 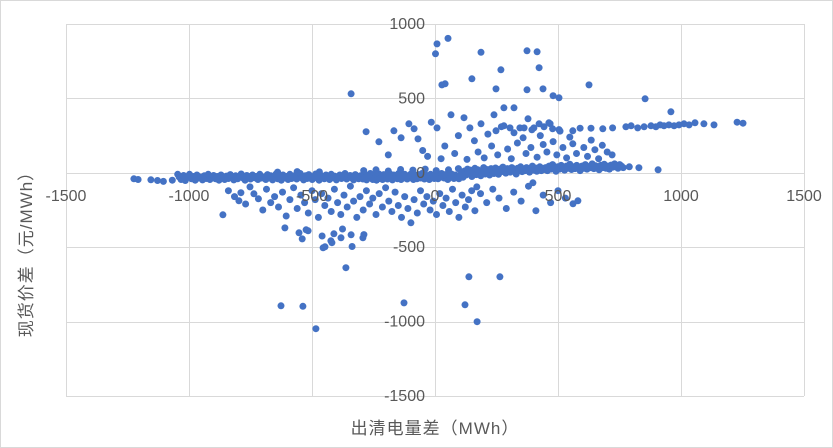 What do you see at coordinates (804, 196) in the screenshot?
I see `x-tick-label: 1500` at bounding box center [804, 196].